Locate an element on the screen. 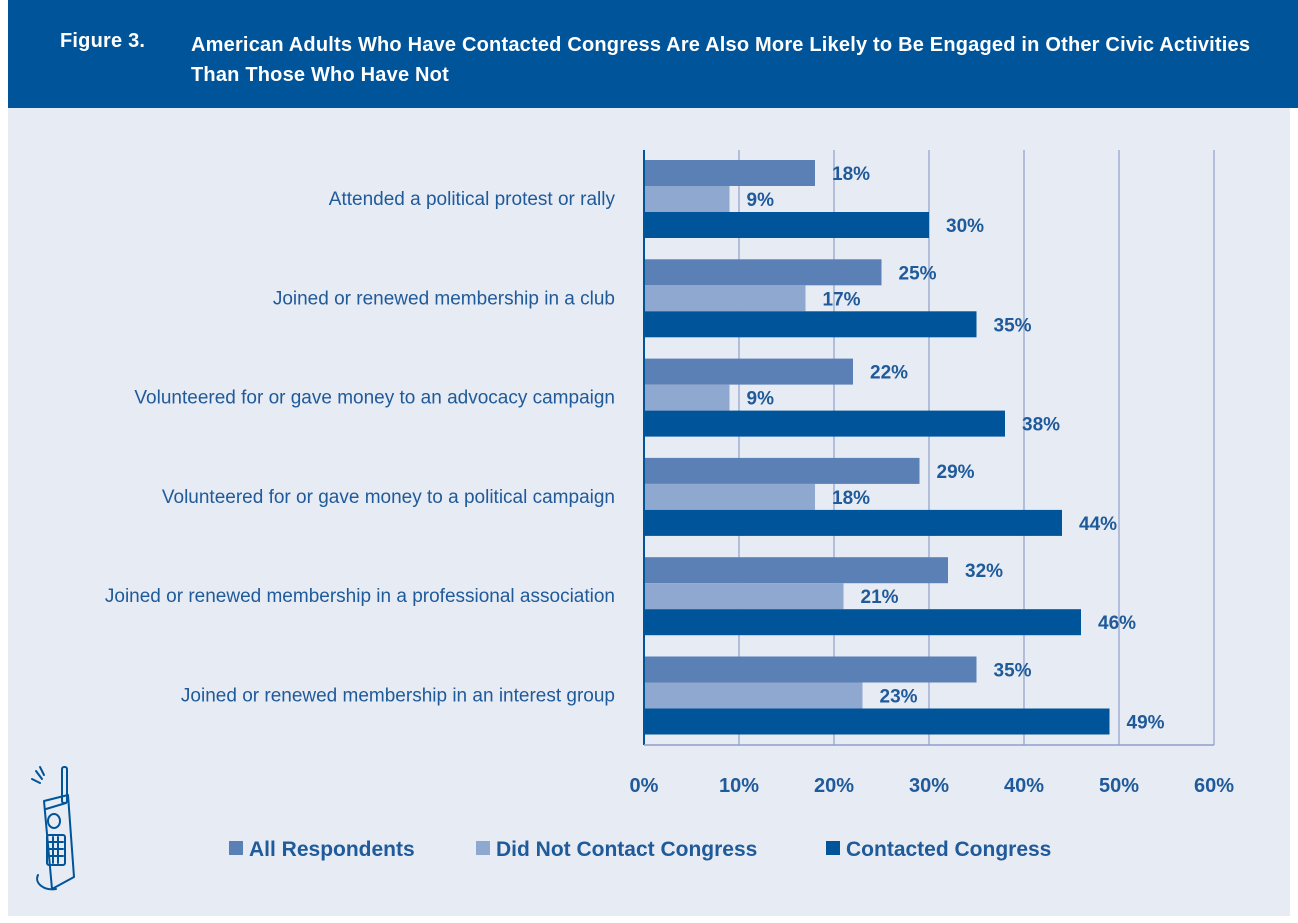  figure-label: Figure 3. is located at coordinates (103, 41).